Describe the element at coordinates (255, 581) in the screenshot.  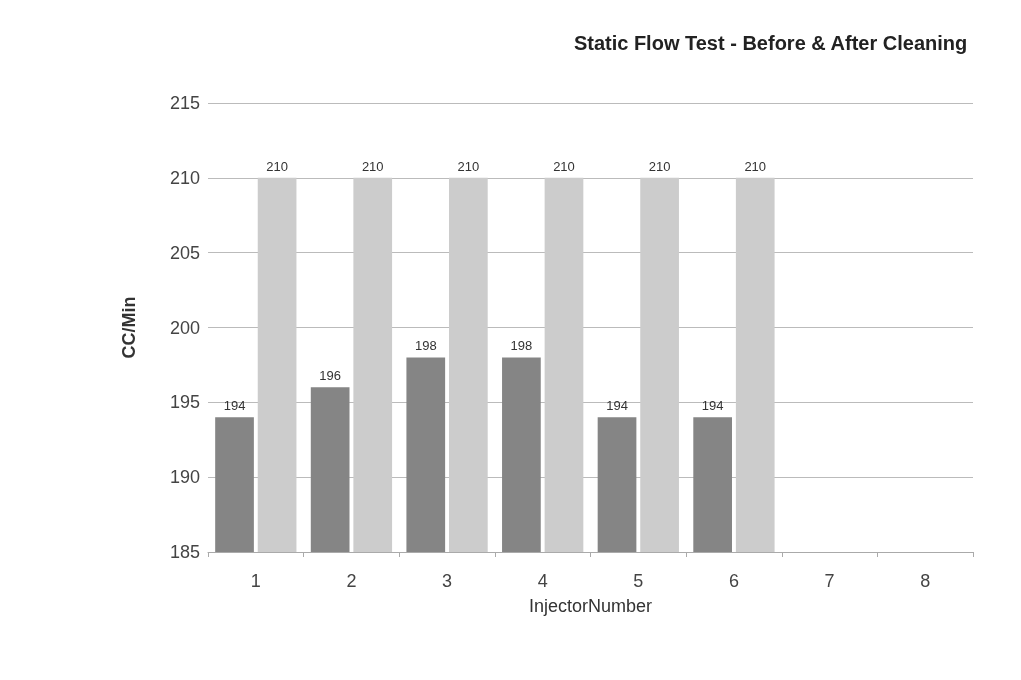
I see `x-tick-label: 1` at that location.